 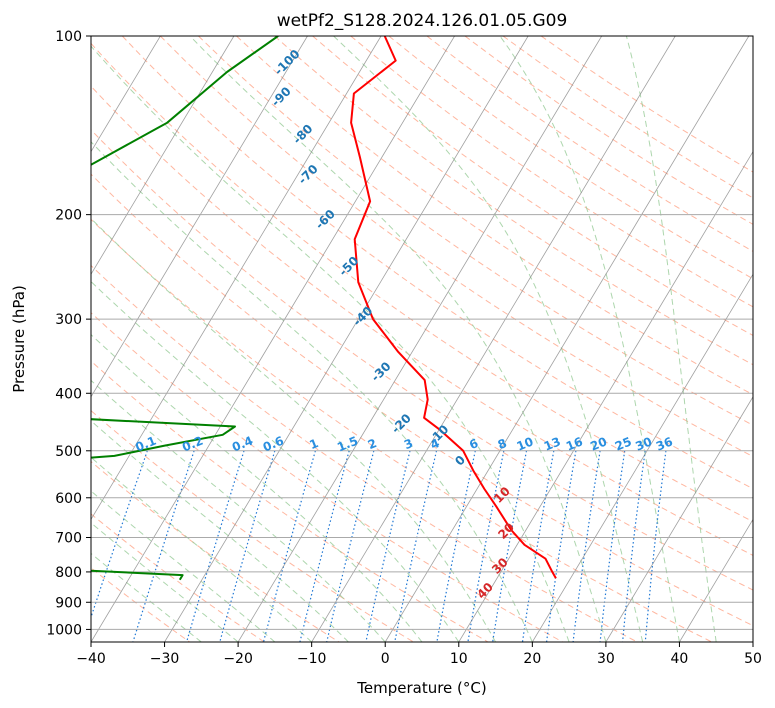 What do you see at coordinates (753, 659) in the screenshot?
I see `x-tick-label: 50` at bounding box center [753, 659].